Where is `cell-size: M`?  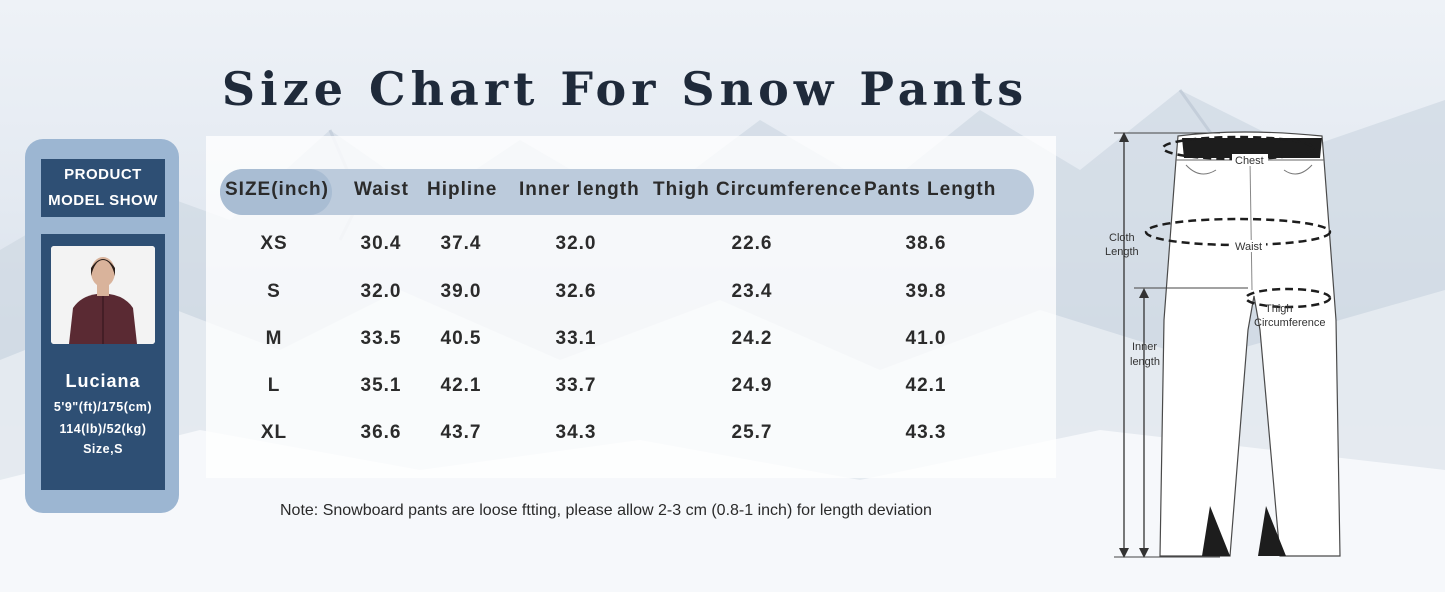
cell-size: M is located at coordinates (274, 338).